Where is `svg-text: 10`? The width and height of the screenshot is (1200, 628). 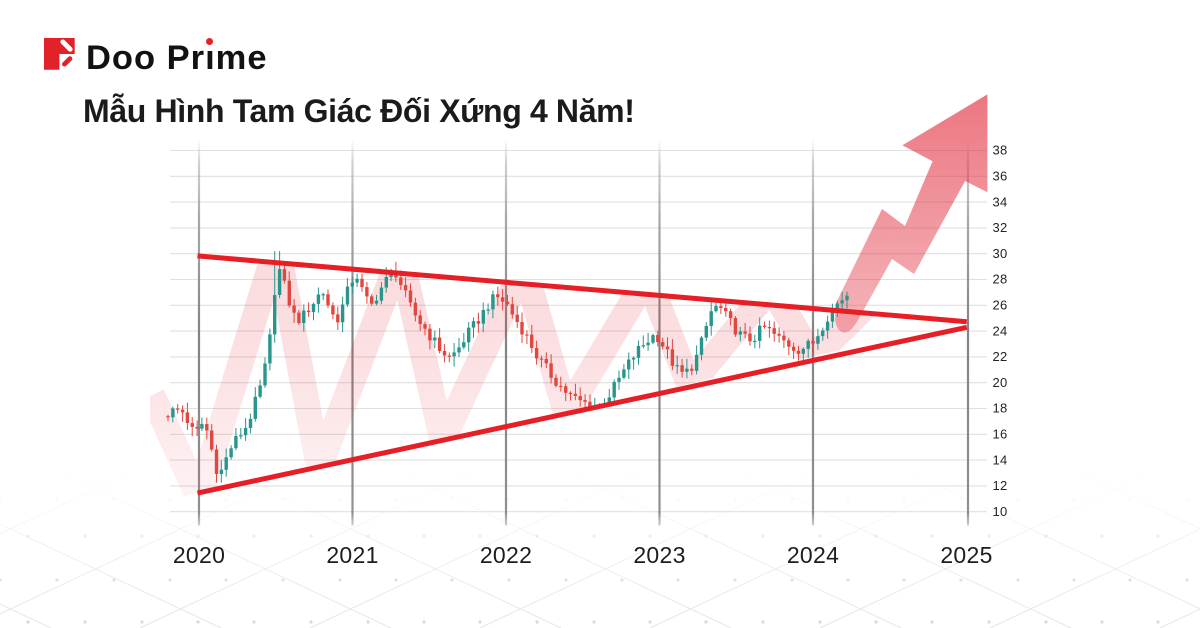 svg-text: 10 is located at coordinates (1000, 511).